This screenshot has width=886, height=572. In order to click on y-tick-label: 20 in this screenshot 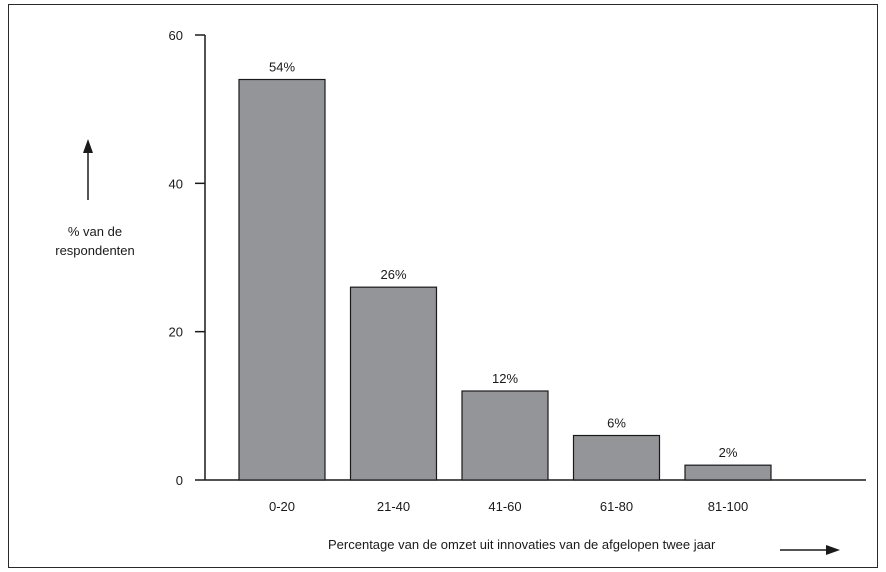, I will do `click(176, 332)`.